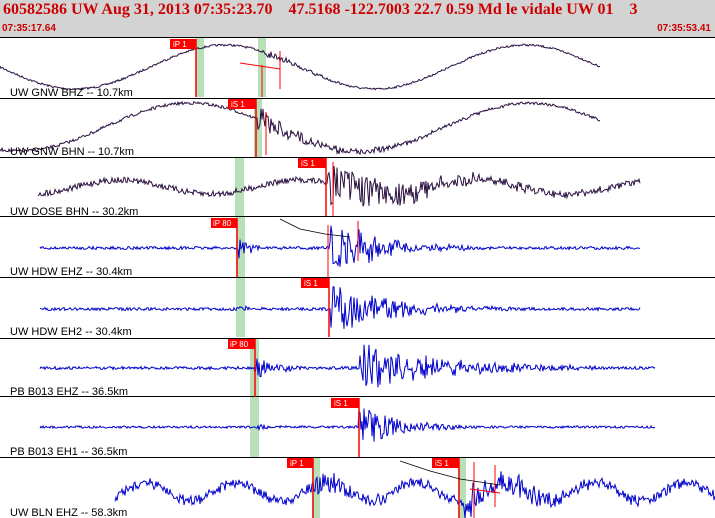 Image resolution: width=715 pixels, height=518 pixels. Describe the element at coordinates (300, 128) in the screenshot. I see `wave-gnw-bhn` at that location.